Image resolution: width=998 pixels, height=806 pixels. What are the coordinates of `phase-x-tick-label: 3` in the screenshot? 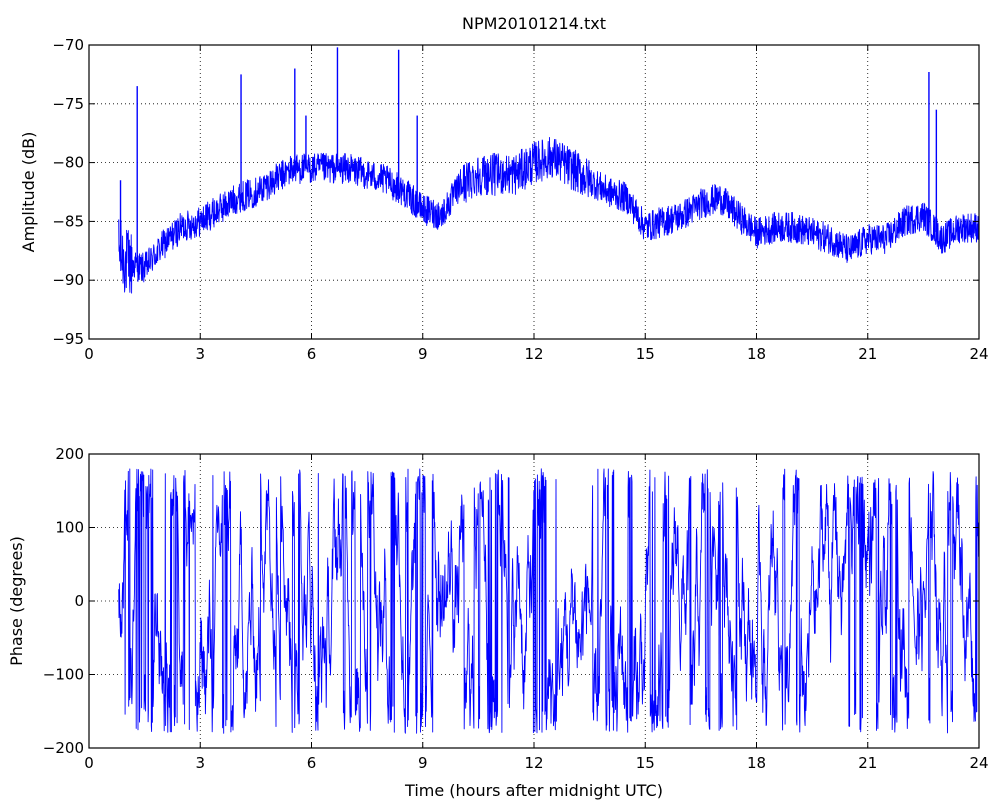 It's located at (200, 763).